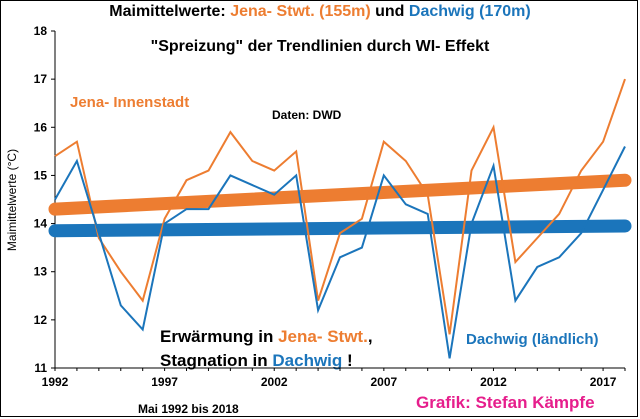 This screenshot has height=419, width=640. What do you see at coordinates (170, 11) in the screenshot?
I see `title-prefix: Maimittelwerte:` at bounding box center [170, 11].